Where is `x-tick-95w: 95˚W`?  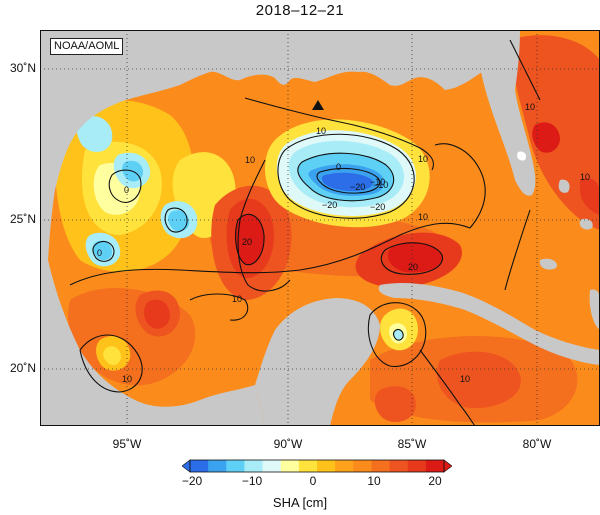 x-tick-95w: 95˚W is located at coordinates (127, 444).